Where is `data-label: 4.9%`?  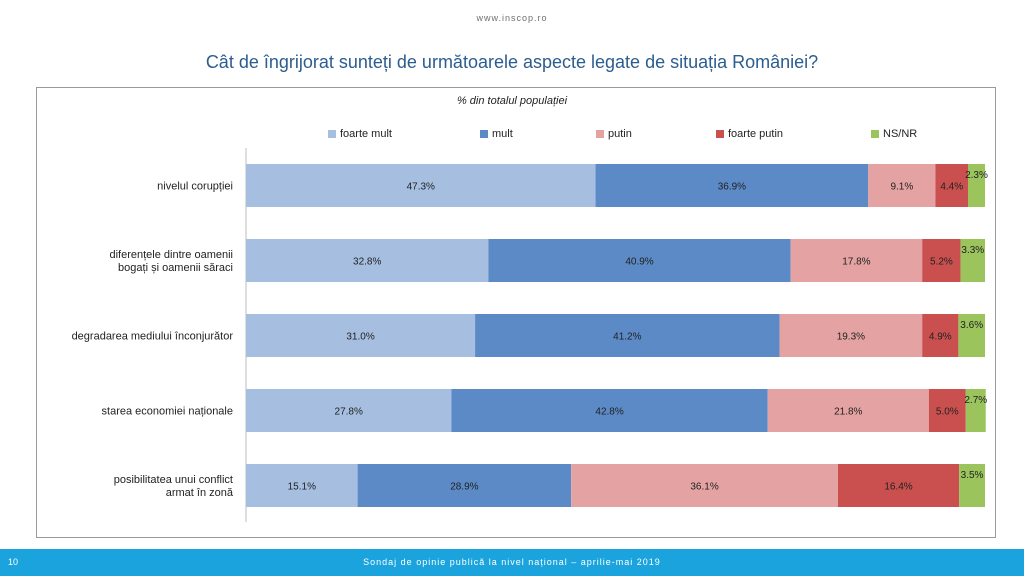
data-label: 4.9% is located at coordinates (940, 337).